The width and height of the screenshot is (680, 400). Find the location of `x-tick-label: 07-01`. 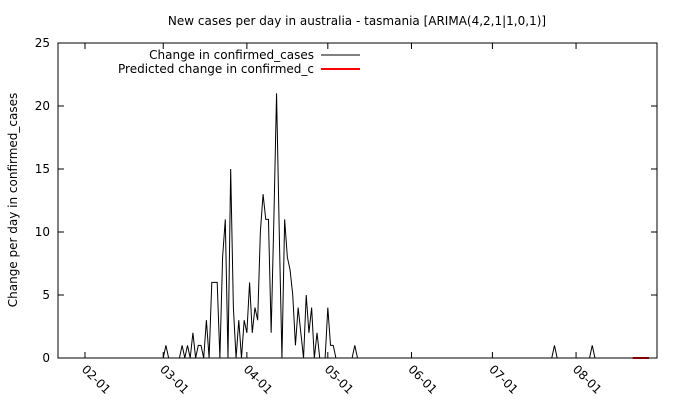

x-tick-label: 07-01 is located at coordinates (503, 379).